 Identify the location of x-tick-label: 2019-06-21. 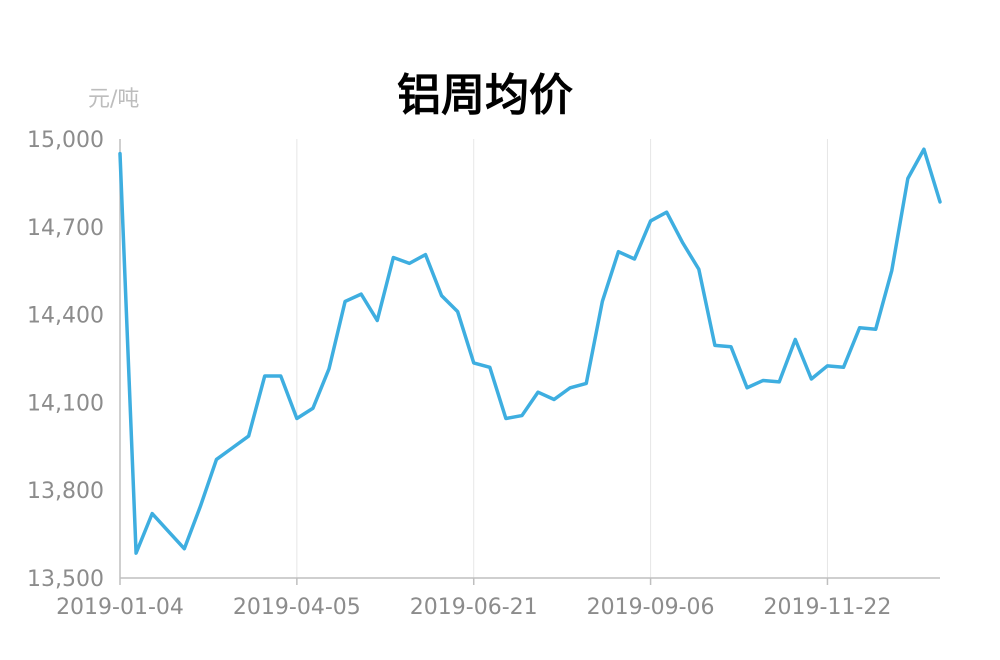
(474, 607).